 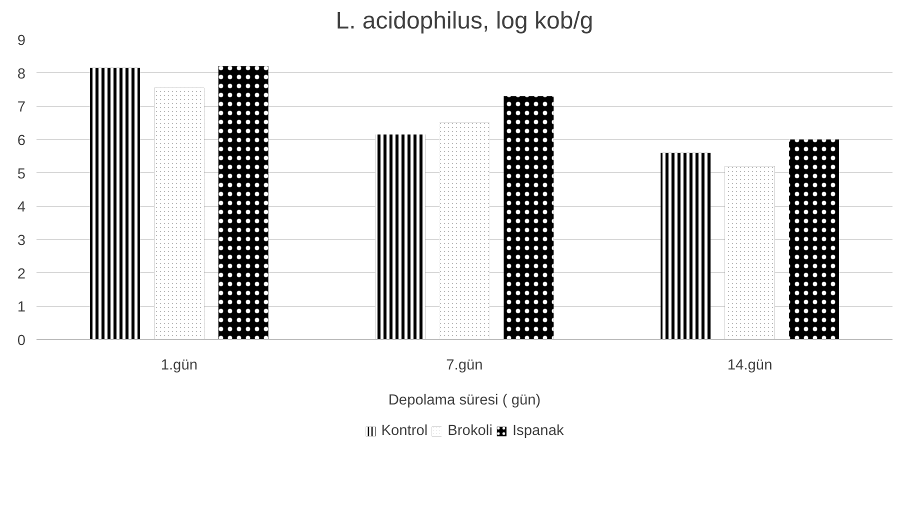 What do you see at coordinates (21, 141) in the screenshot?
I see `y-tick-label: 6` at bounding box center [21, 141].